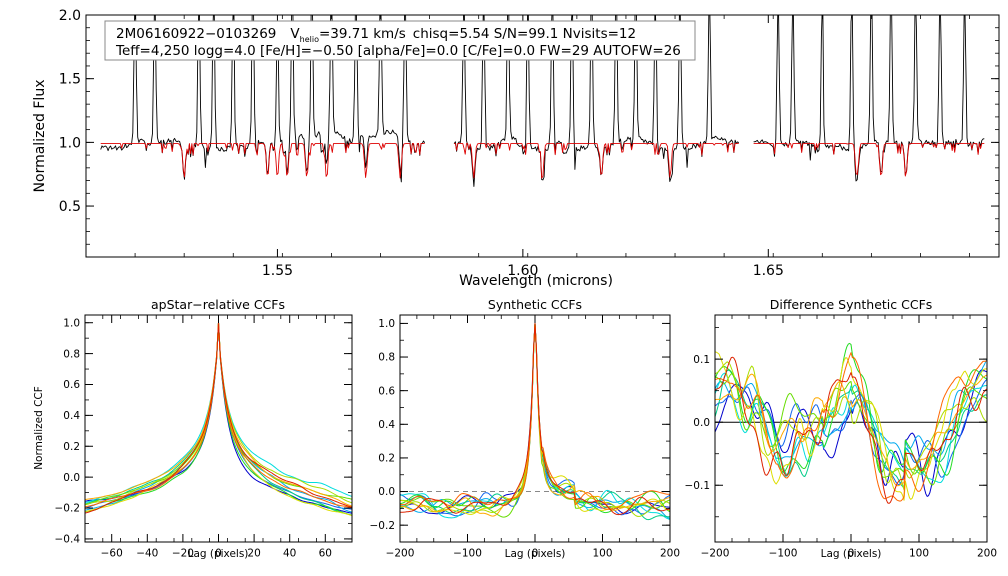  What do you see at coordinates (768, 271) in the screenshot?
I see `spectrum-xtick-label: 1.65` at bounding box center [768, 271].